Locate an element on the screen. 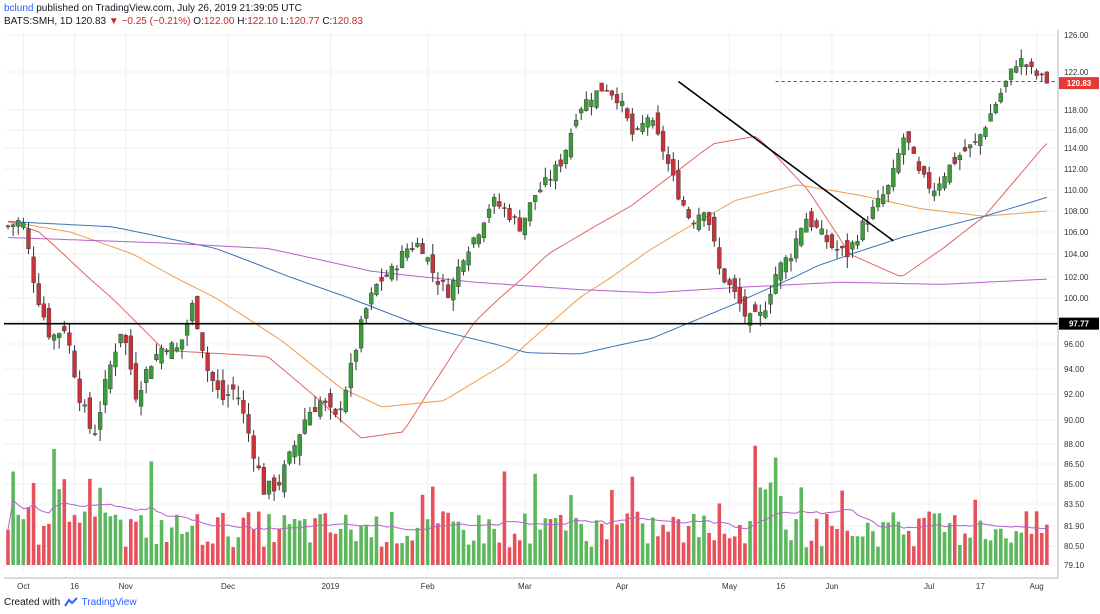 The image size is (1100, 614). symbol-label: BATS:SMH, 1D is located at coordinates (38, 21).